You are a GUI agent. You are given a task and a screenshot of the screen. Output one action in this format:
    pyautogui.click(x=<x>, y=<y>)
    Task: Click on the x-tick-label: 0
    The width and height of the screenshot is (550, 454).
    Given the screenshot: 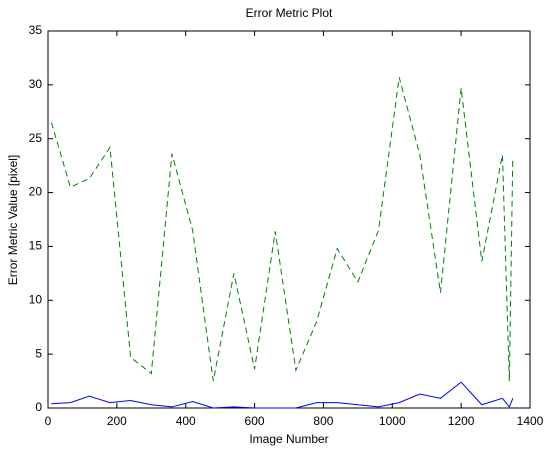 What is the action you would take?
    pyautogui.click(x=48, y=421)
    